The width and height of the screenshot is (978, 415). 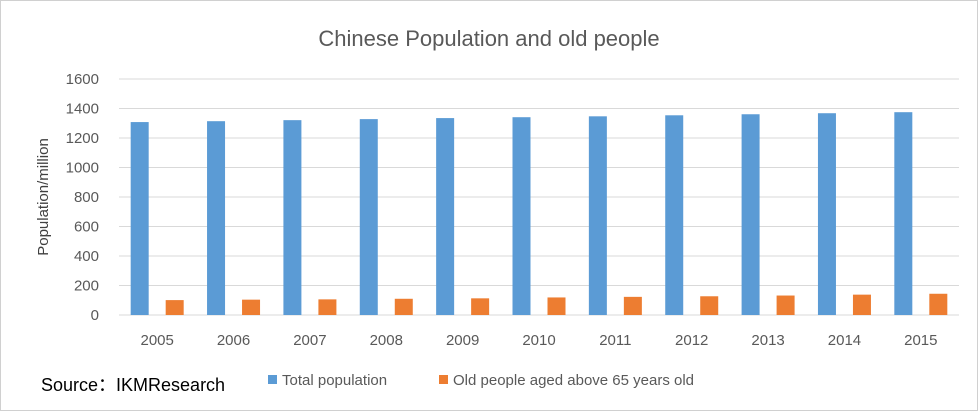 I want to click on y-axis-ticks: 0 200 400 600 800 1000 1200 1400 1600, so click(x=82, y=197).